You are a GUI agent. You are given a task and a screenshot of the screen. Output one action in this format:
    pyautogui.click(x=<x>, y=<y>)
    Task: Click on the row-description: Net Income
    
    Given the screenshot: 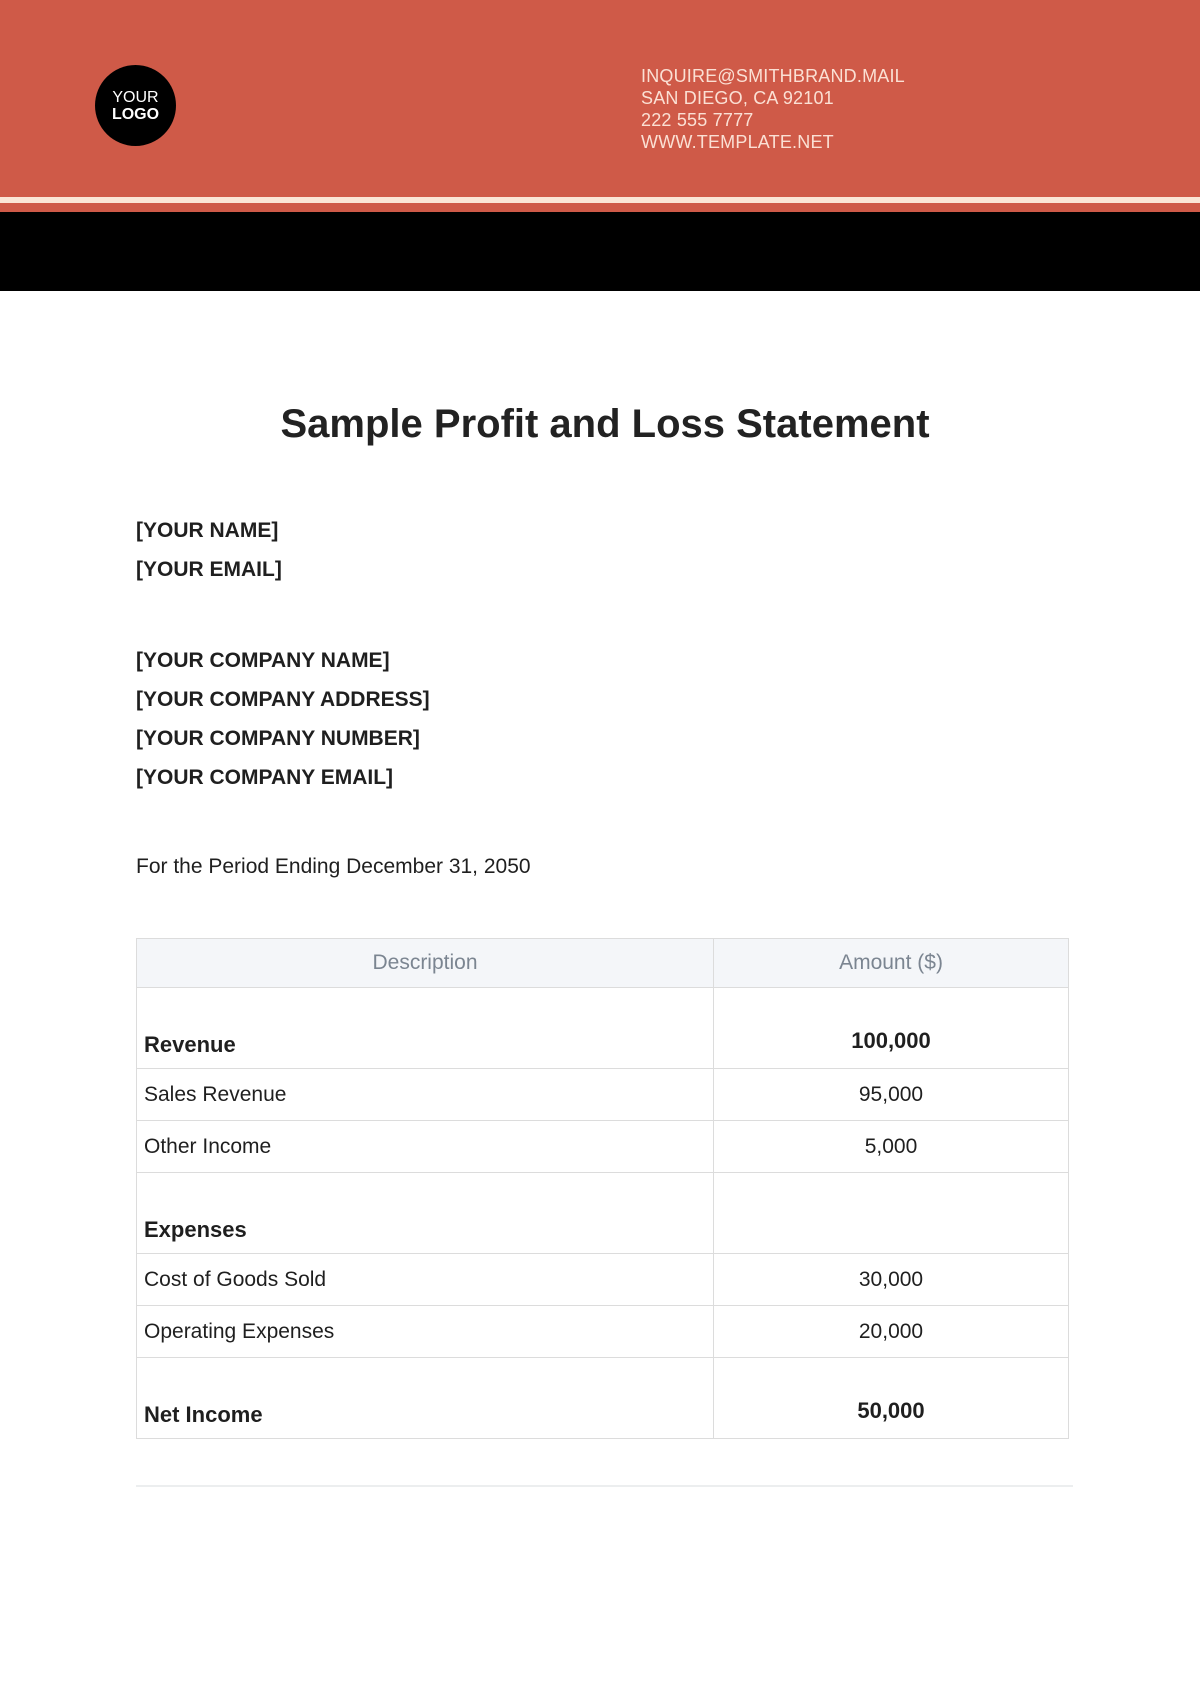 What is the action you would take?
    pyautogui.click(x=425, y=1398)
    